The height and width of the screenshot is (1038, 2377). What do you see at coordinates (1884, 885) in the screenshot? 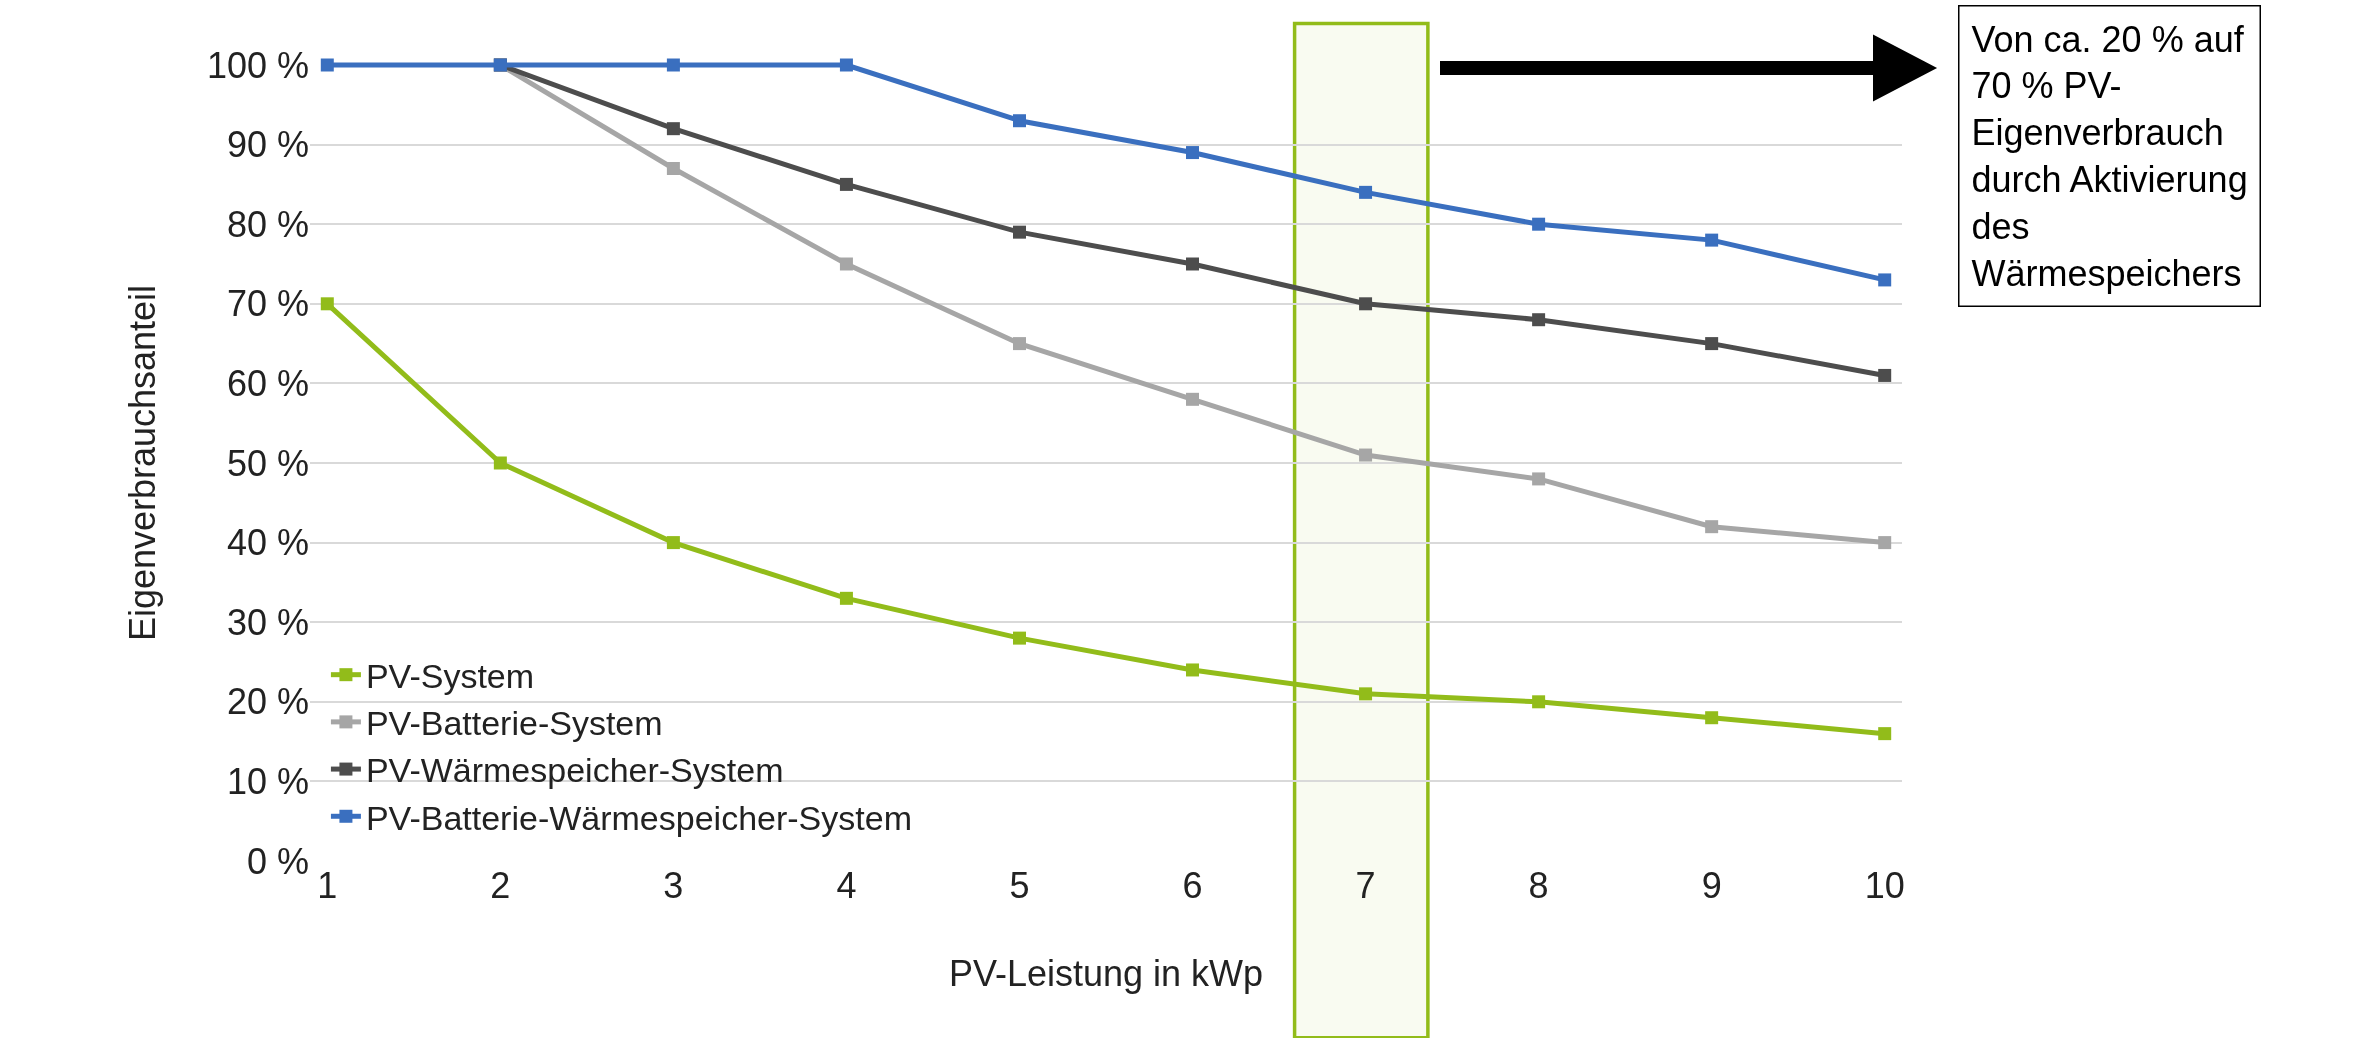
I see `x-tick-label: 10` at bounding box center [1884, 885].